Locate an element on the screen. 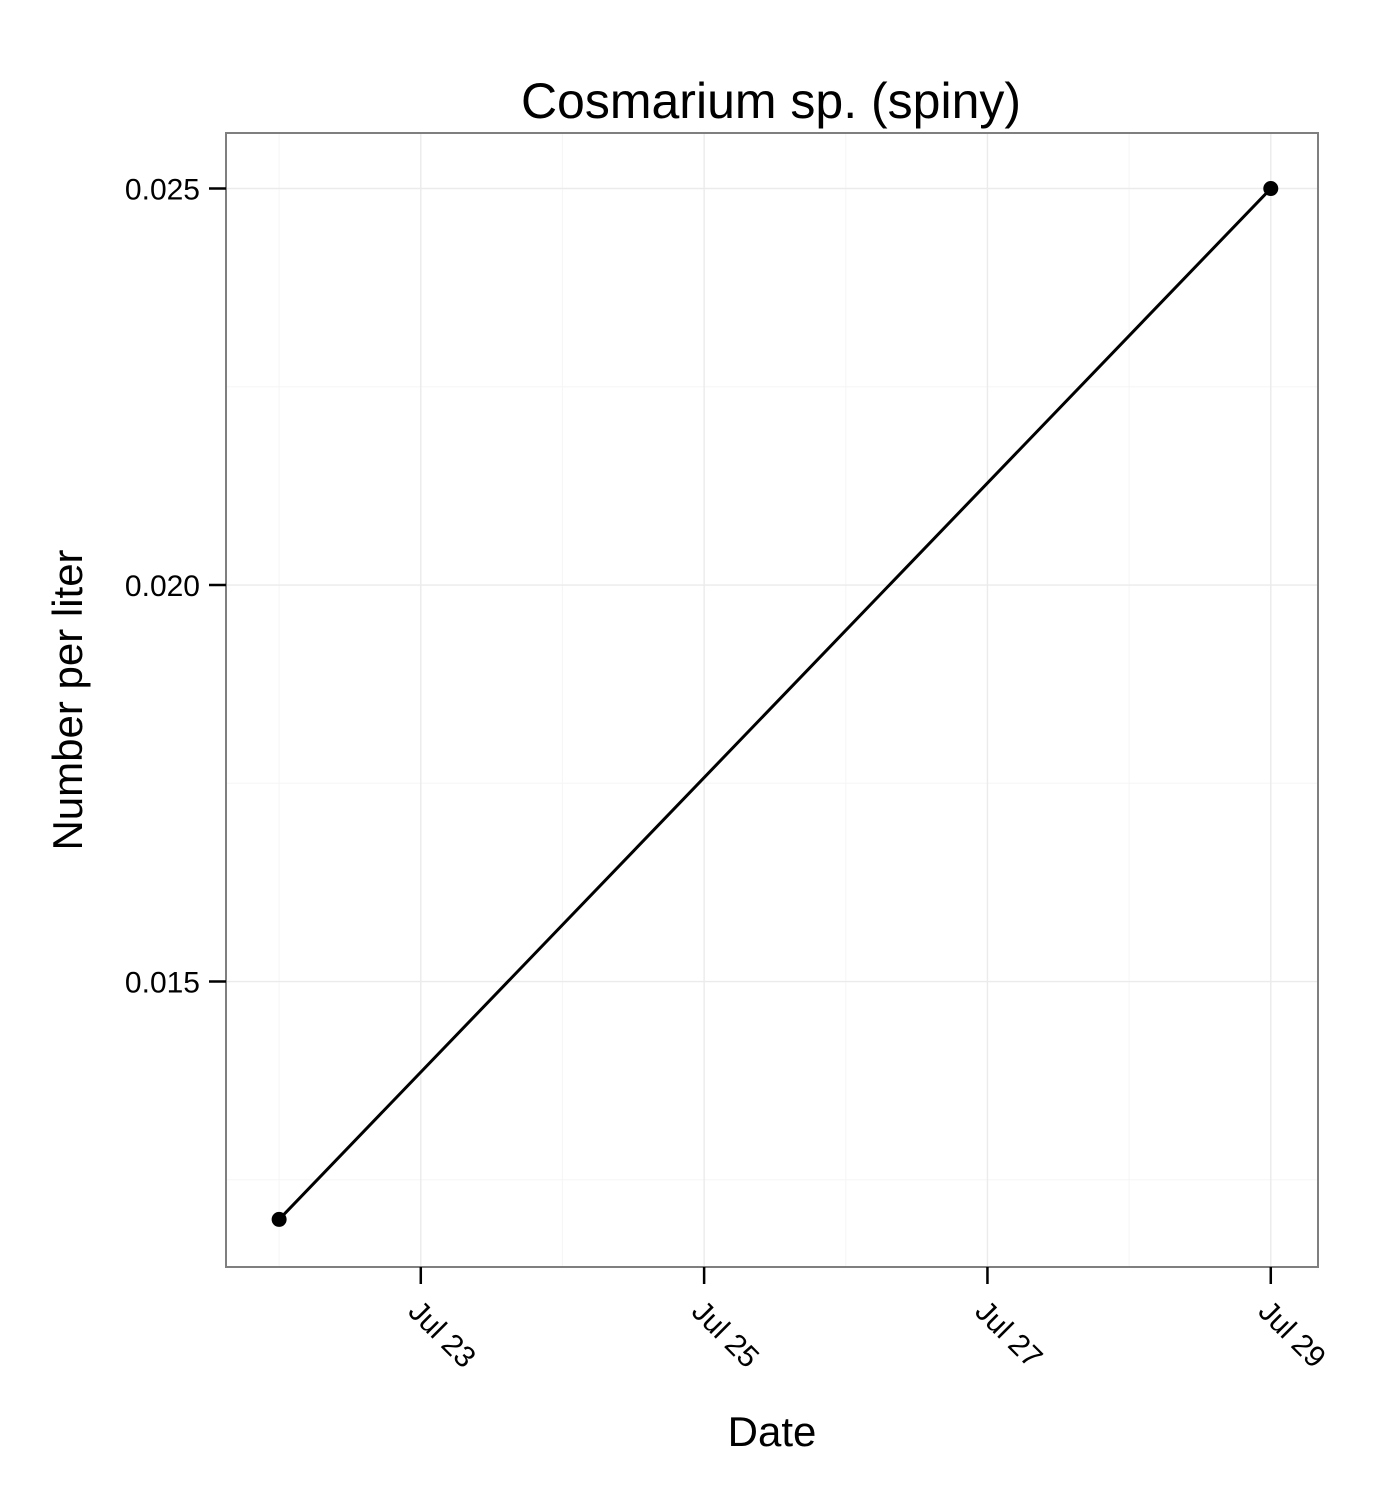 Image resolution: width=1379 pixels, height=1491 pixels. y-tick-label: 0.020 is located at coordinates (162, 586).